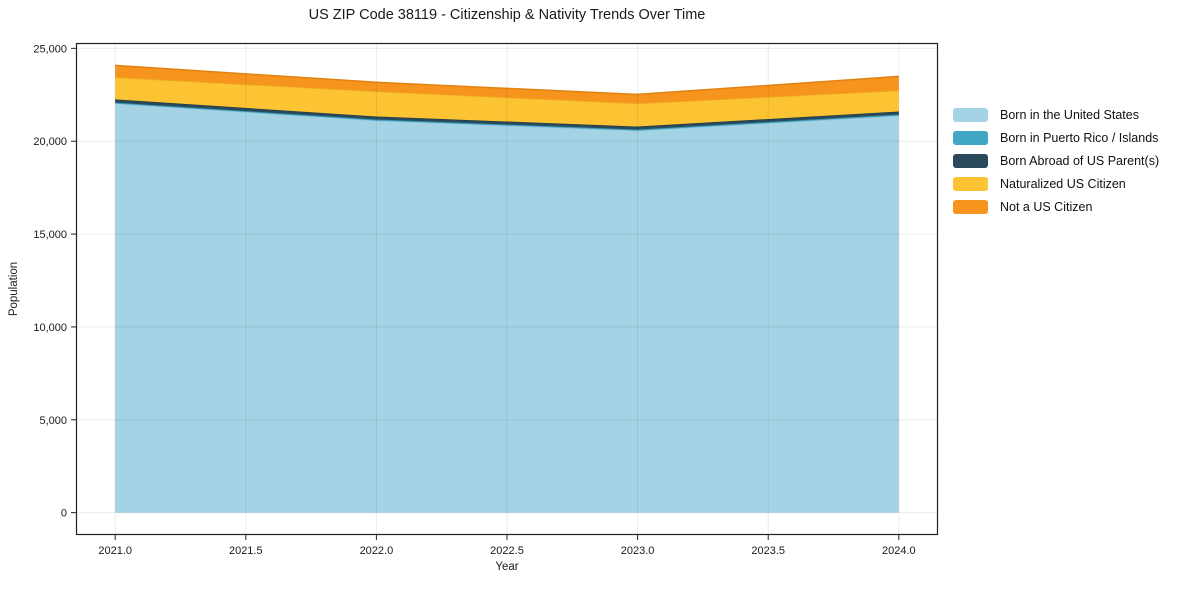 This screenshot has width=1189, height=590. What do you see at coordinates (50, 328) in the screenshot?
I see `y-tick-label: 10,000` at bounding box center [50, 328].